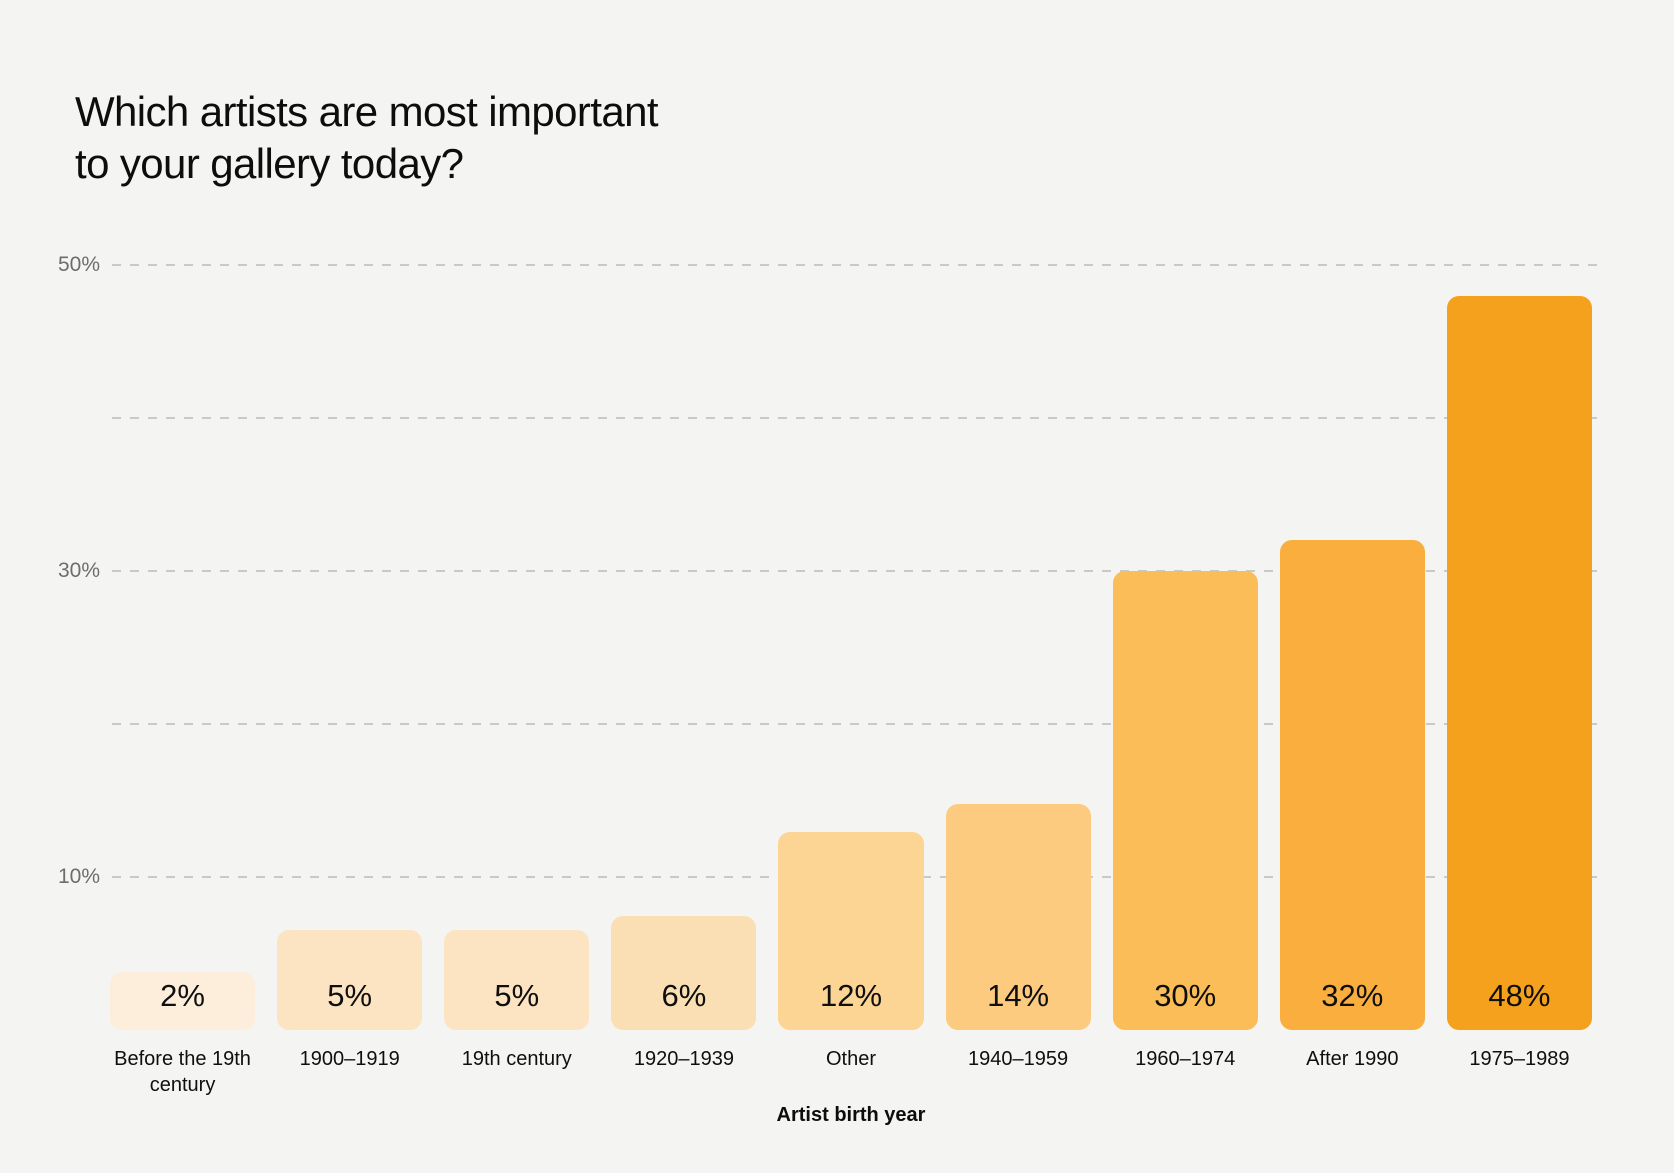  I want to click on x-axis-category-label: Other, so click(850, 1059).